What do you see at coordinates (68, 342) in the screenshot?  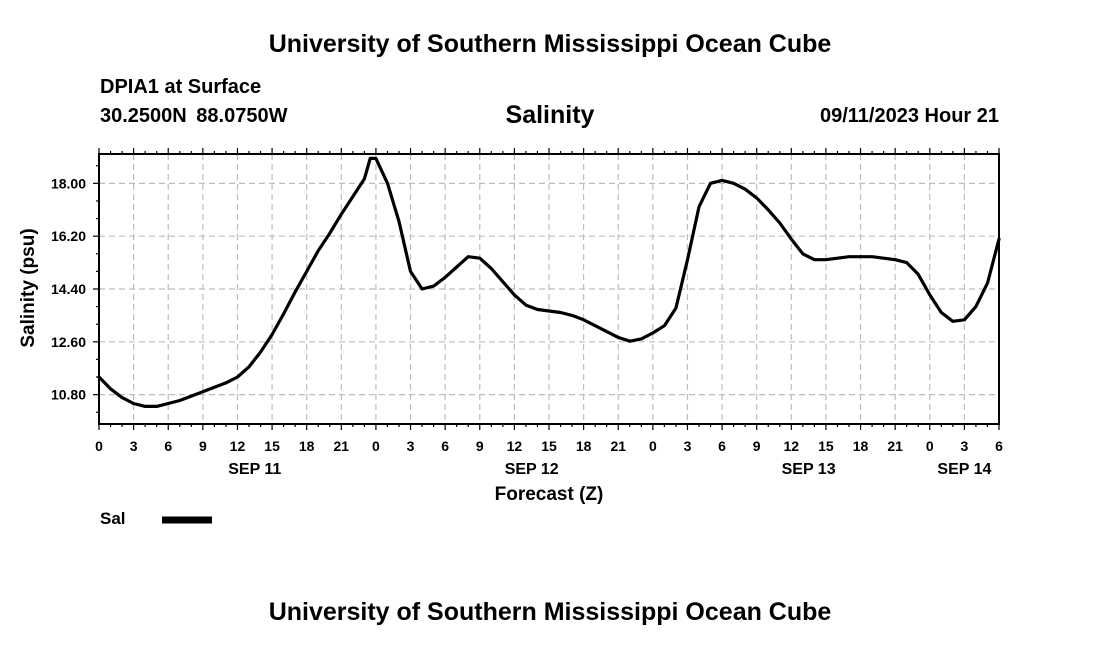 I see `y-tick-label: 12.60` at bounding box center [68, 342].